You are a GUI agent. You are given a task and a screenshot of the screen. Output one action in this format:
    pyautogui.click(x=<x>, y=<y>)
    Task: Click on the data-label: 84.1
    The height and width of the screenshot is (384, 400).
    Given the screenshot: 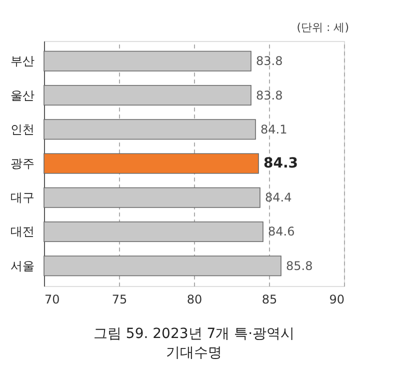 What is the action you would take?
    pyautogui.click(x=274, y=129)
    